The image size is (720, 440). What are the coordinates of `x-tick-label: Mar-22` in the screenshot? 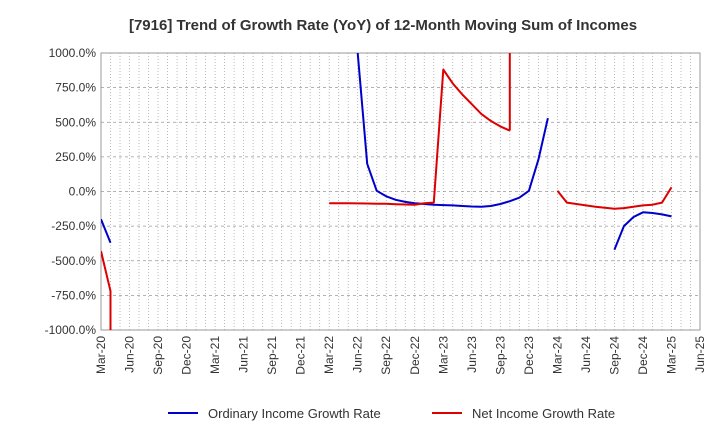 It's located at (329, 355).